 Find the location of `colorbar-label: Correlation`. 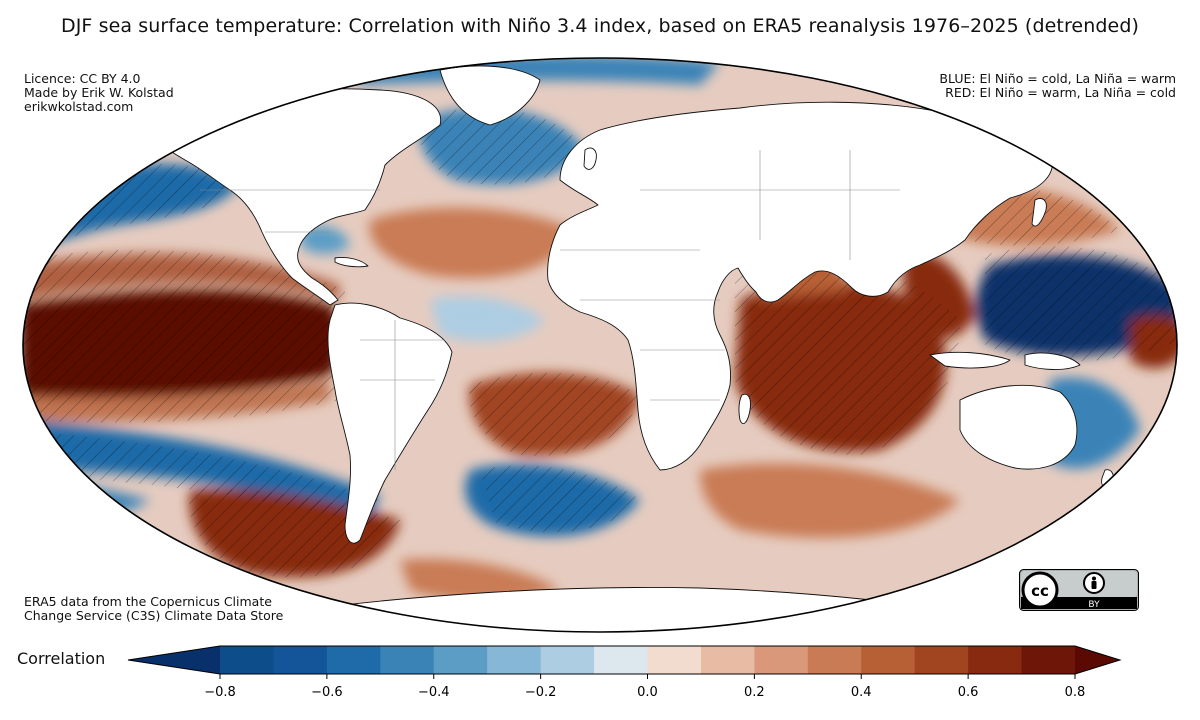

colorbar-label: Correlation is located at coordinates (61, 658).